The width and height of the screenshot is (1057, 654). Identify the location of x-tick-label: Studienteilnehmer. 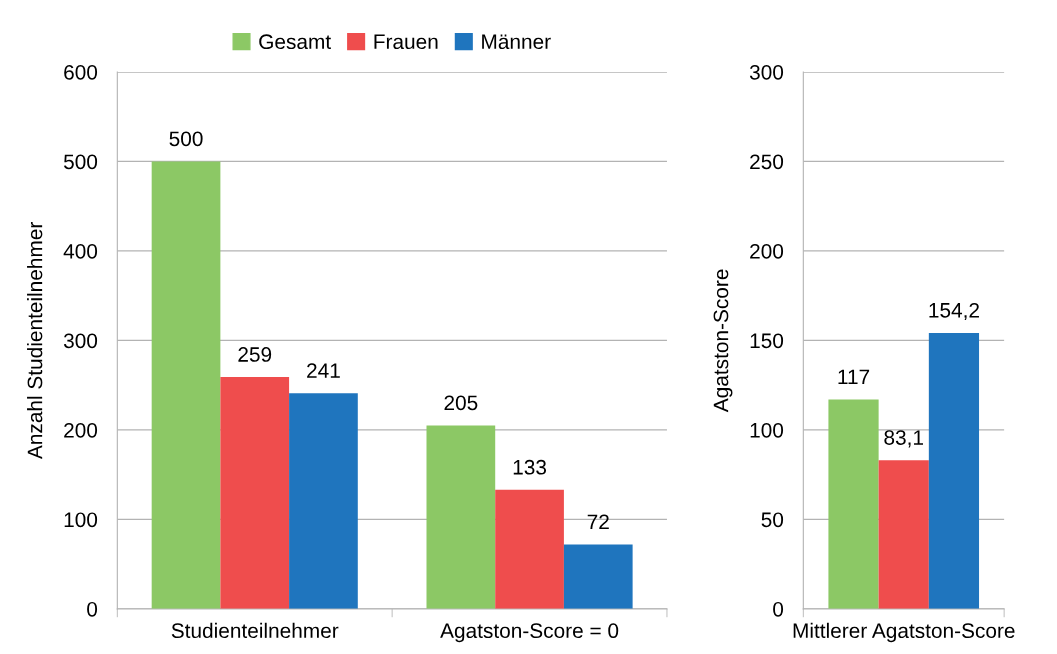
(255, 630).